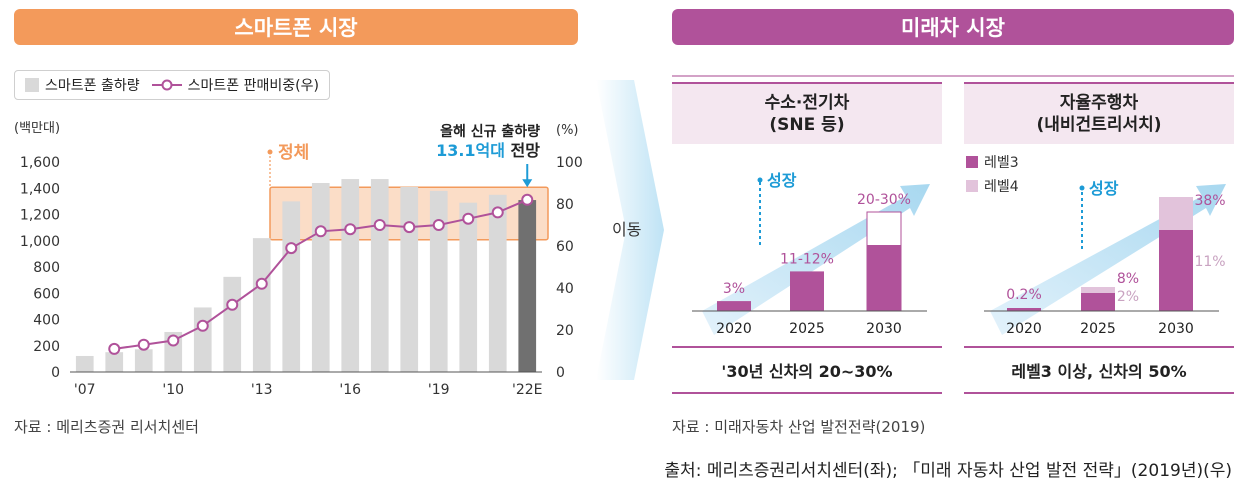 The height and width of the screenshot is (486, 1246). I want to click on panel1-title: 수소·전기차 (SNE 등), so click(807, 113).